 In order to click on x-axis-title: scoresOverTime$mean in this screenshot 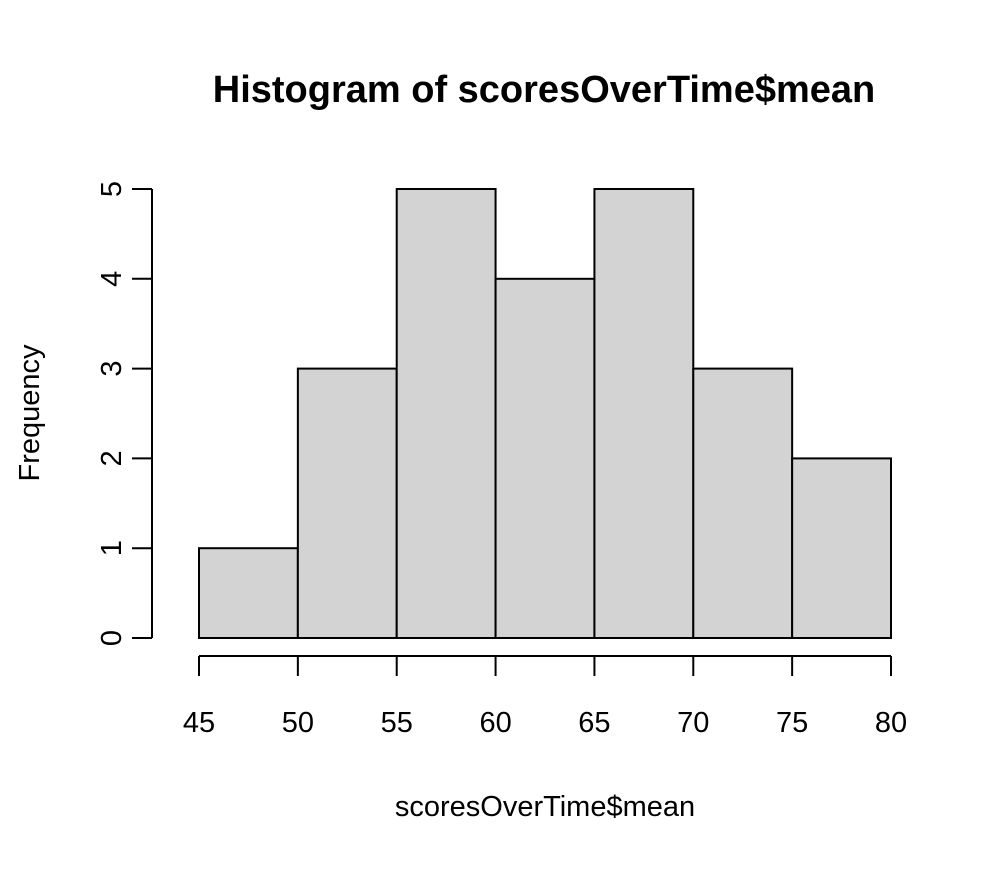, I will do `click(545, 807)`.